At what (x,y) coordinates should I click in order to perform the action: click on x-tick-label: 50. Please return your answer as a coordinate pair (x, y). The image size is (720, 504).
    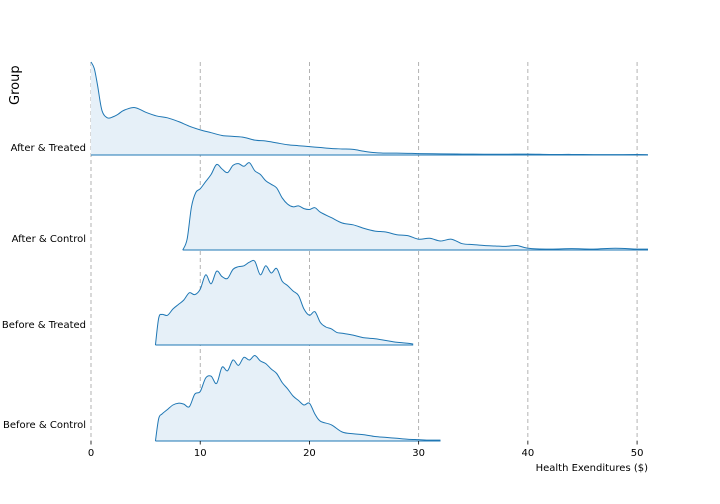
    Looking at the image, I should click on (637, 453).